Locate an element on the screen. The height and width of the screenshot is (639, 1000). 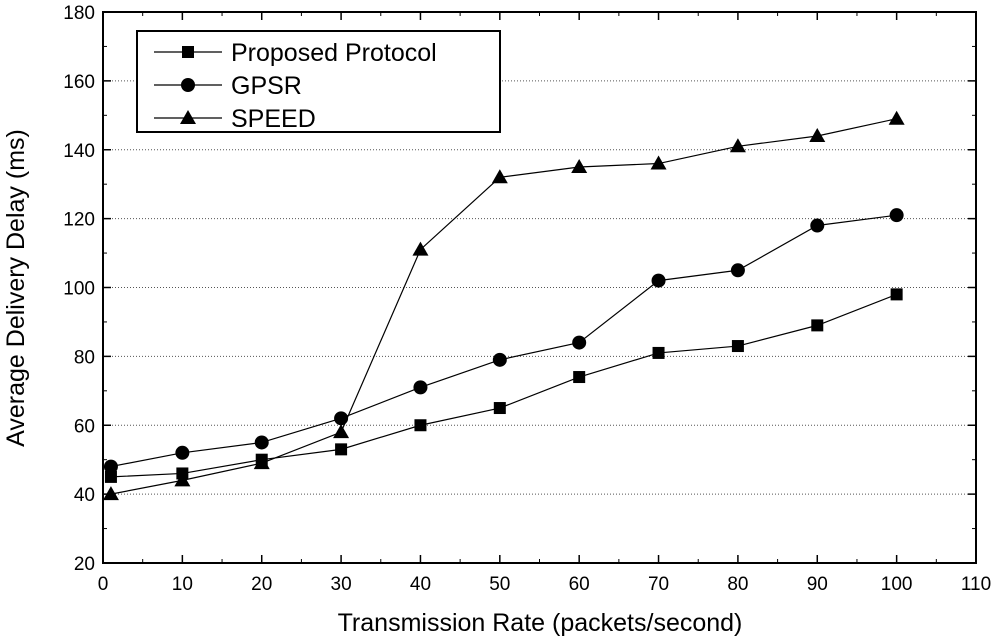
legend-item-proposed-protocol: Proposed Protocol is located at coordinates (295, 53).